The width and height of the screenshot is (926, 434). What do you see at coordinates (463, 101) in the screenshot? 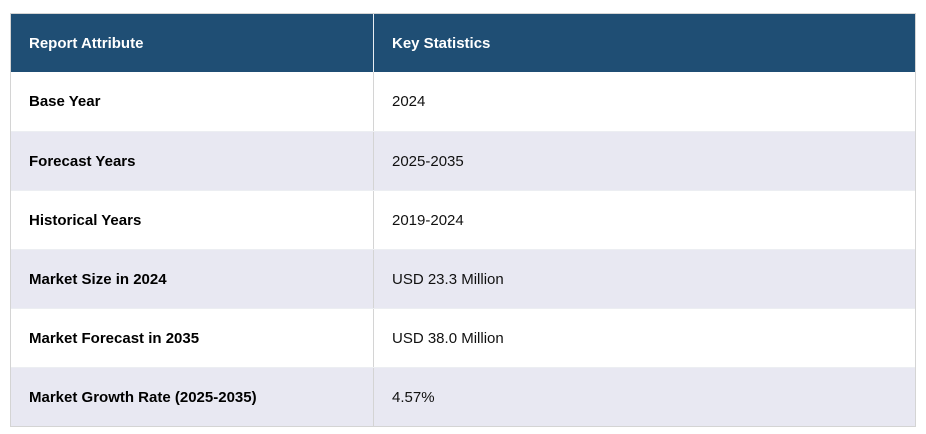
I see `table-row-base-year: Base Year 2024` at bounding box center [463, 101].